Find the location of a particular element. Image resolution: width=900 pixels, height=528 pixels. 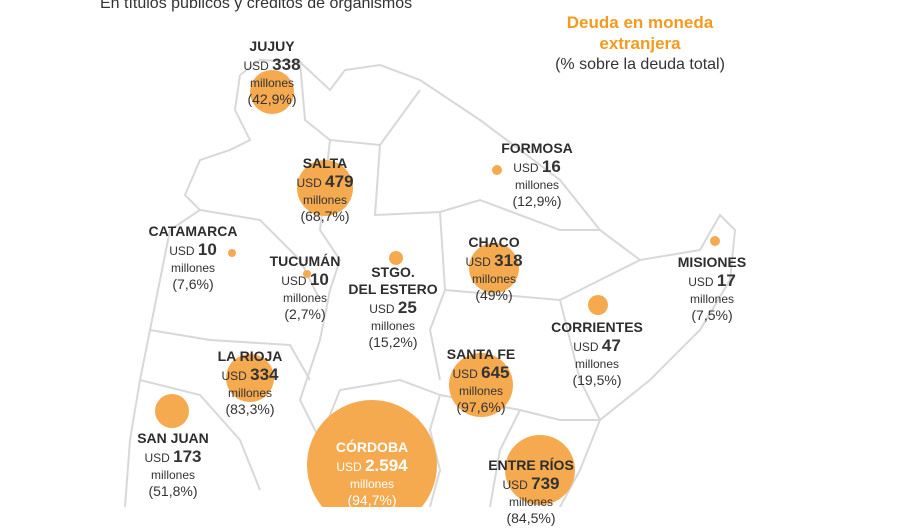

province-name: CORRIENTES is located at coordinates (597, 327).